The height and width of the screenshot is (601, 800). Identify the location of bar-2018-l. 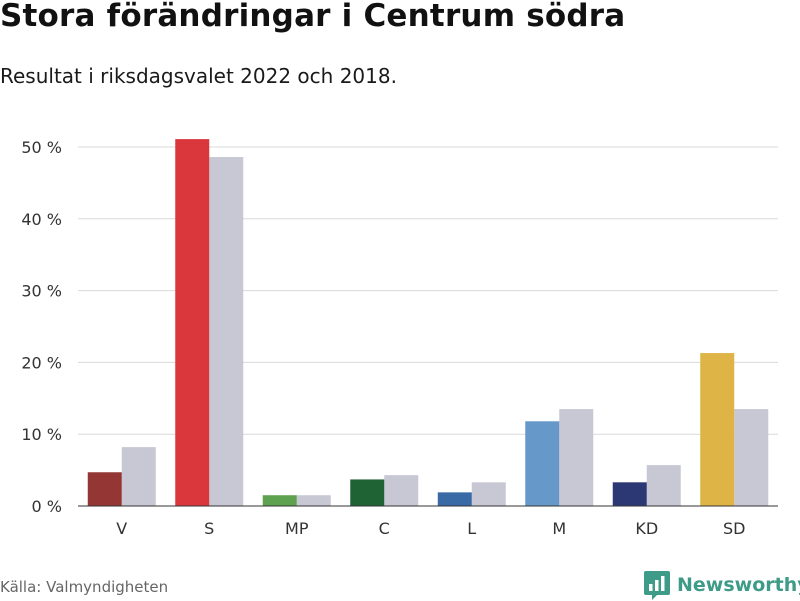
(488, 494).